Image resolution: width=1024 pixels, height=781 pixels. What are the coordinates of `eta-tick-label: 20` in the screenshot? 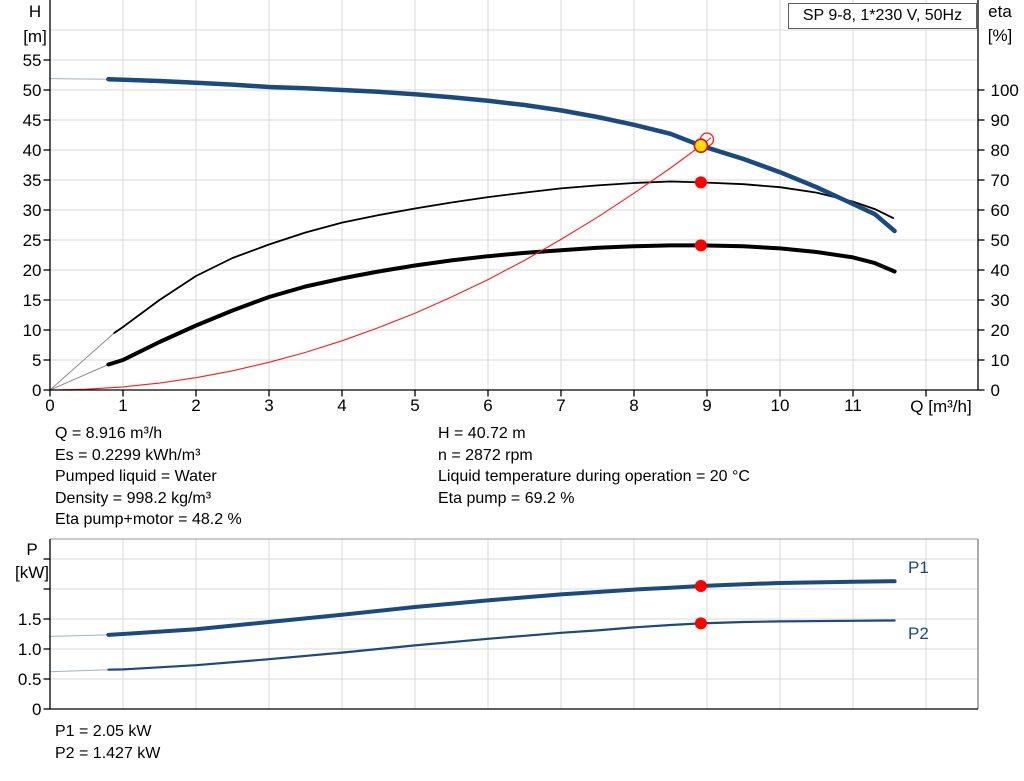 It's located at (1000, 330).